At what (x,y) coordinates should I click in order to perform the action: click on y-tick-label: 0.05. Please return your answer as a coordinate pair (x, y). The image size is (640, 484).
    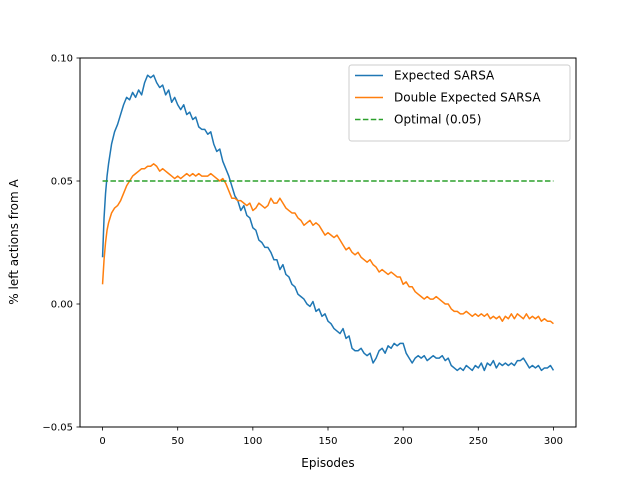
    Looking at the image, I should click on (62, 182).